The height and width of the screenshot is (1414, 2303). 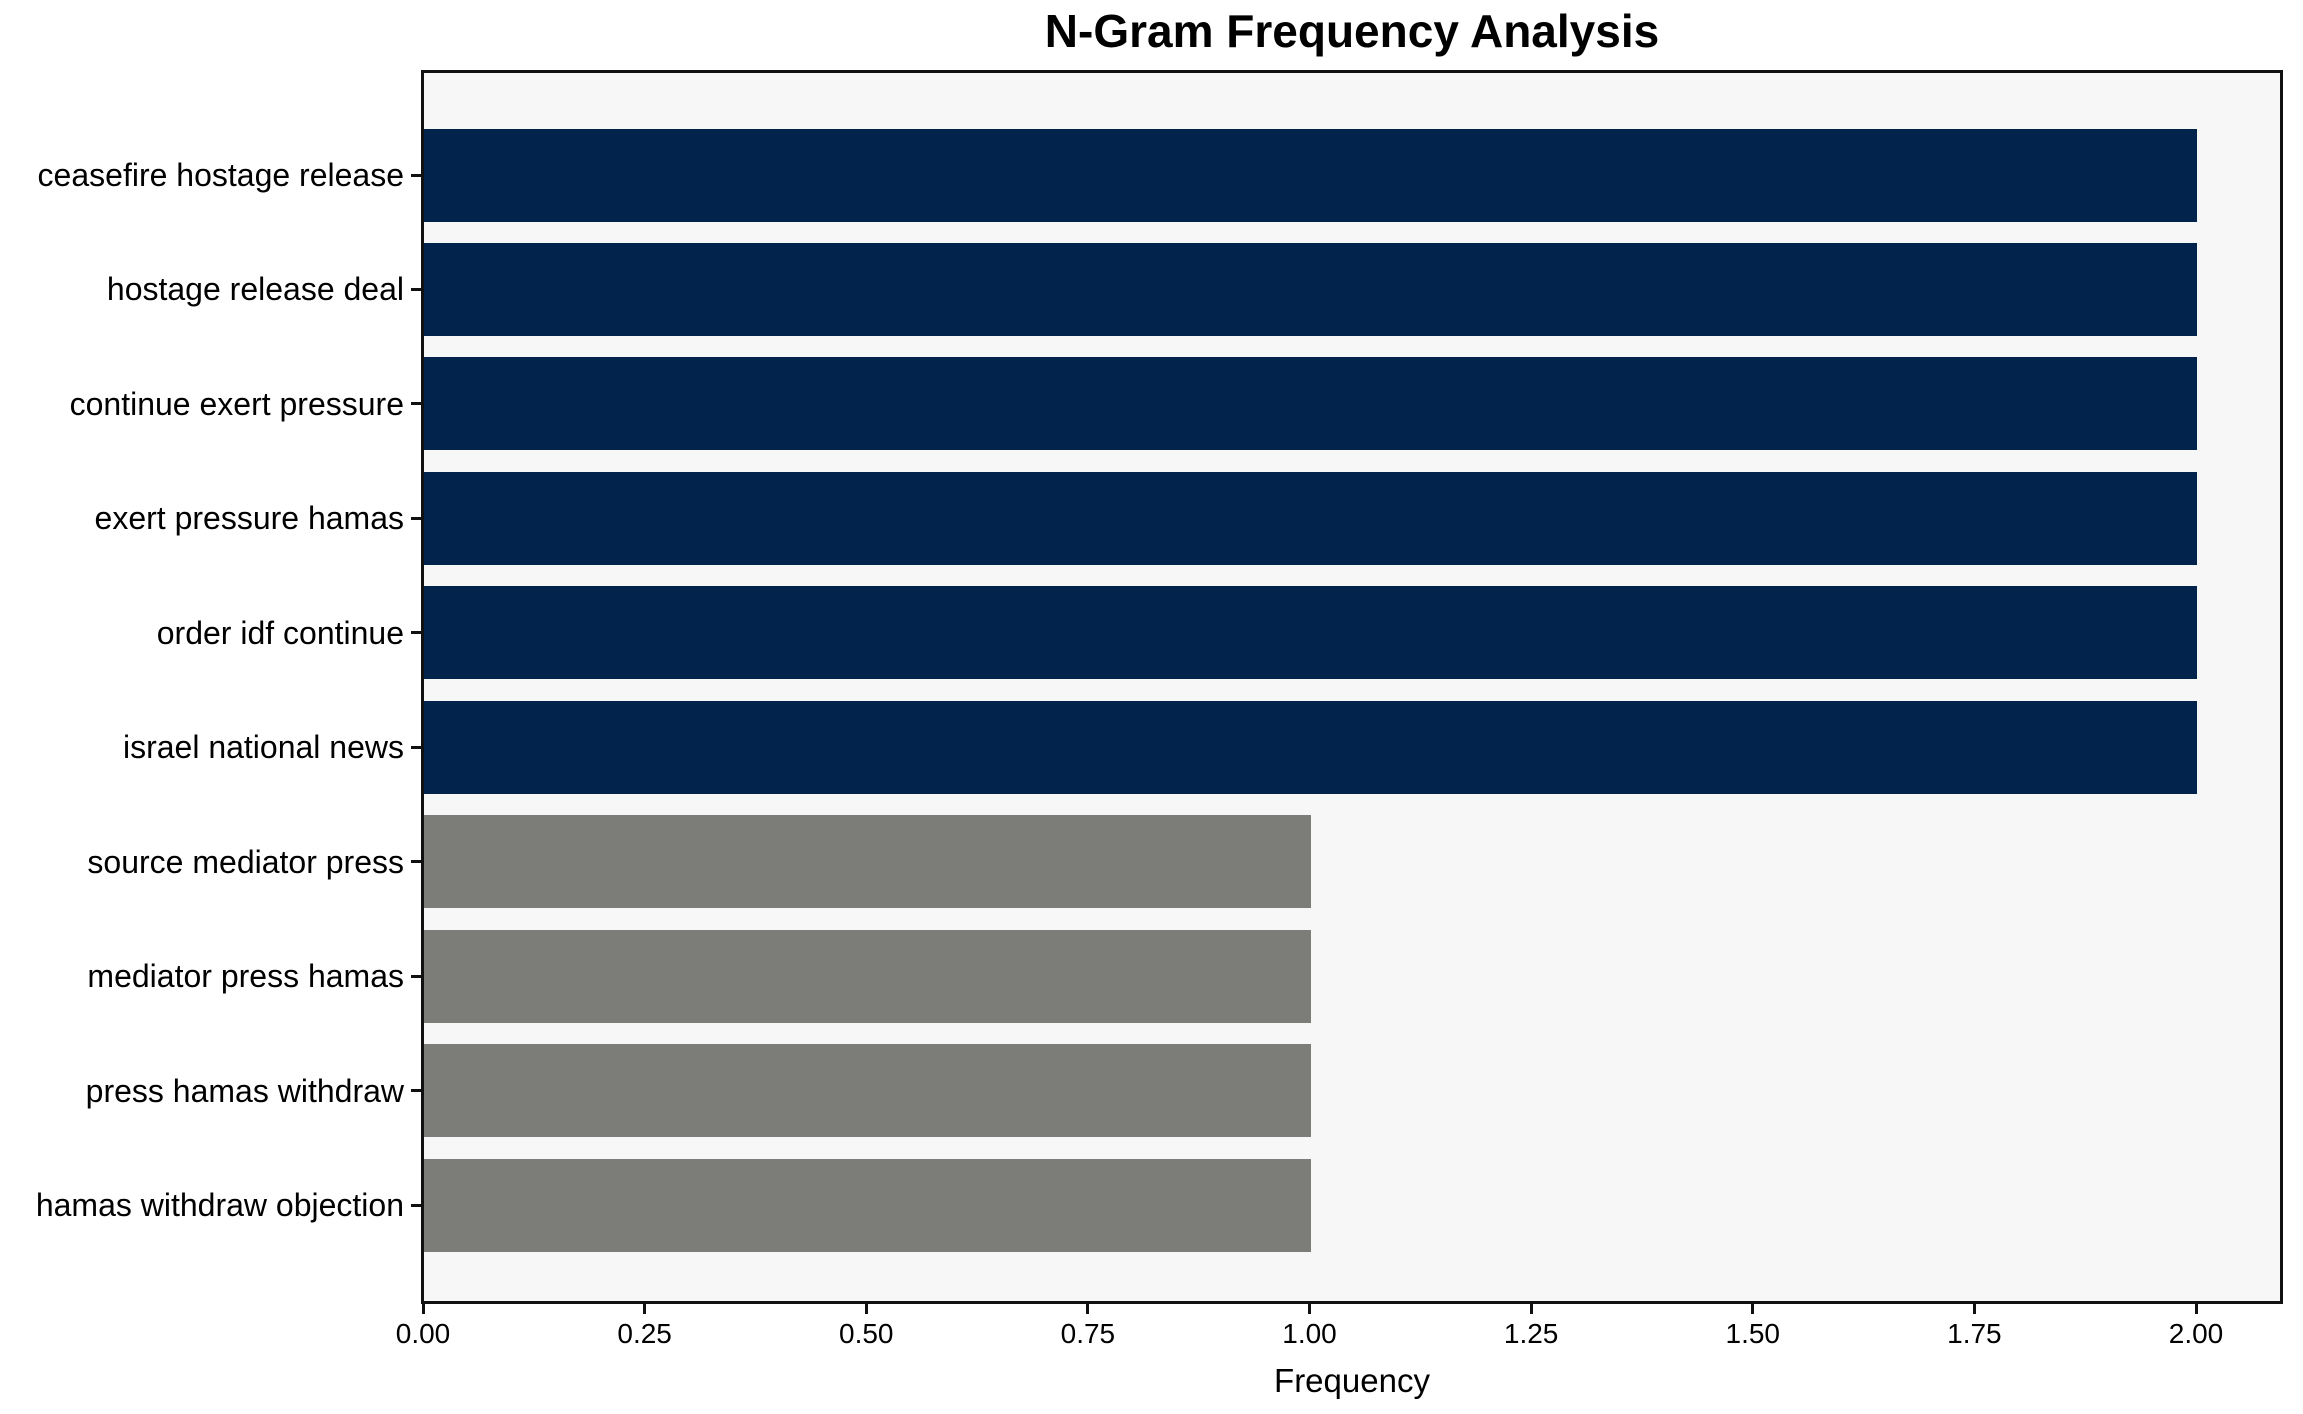 What do you see at coordinates (245, 976) in the screenshot?
I see `y-tick-label-mediator-press-hamas: mediator press hamas` at bounding box center [245, 976].